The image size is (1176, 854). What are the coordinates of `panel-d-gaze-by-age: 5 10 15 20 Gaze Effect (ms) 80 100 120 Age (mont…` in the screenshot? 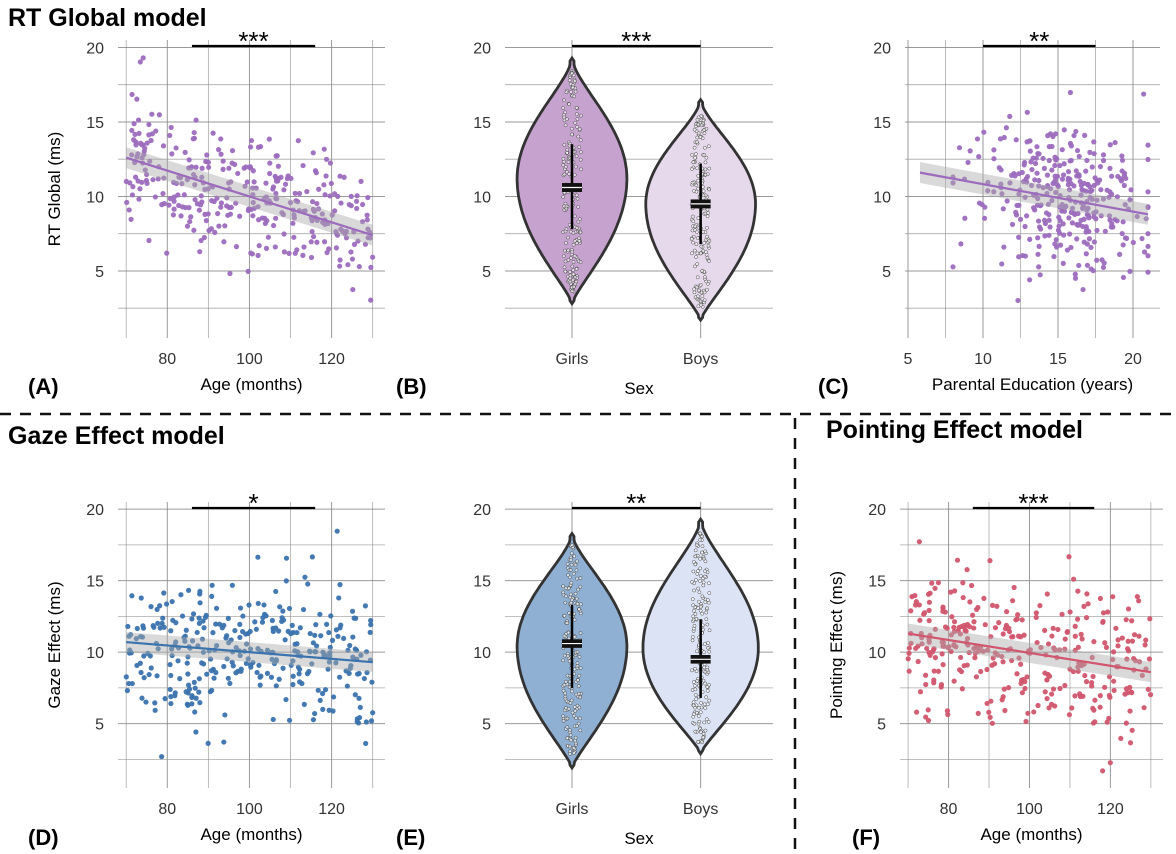 It's located at (215, 666).